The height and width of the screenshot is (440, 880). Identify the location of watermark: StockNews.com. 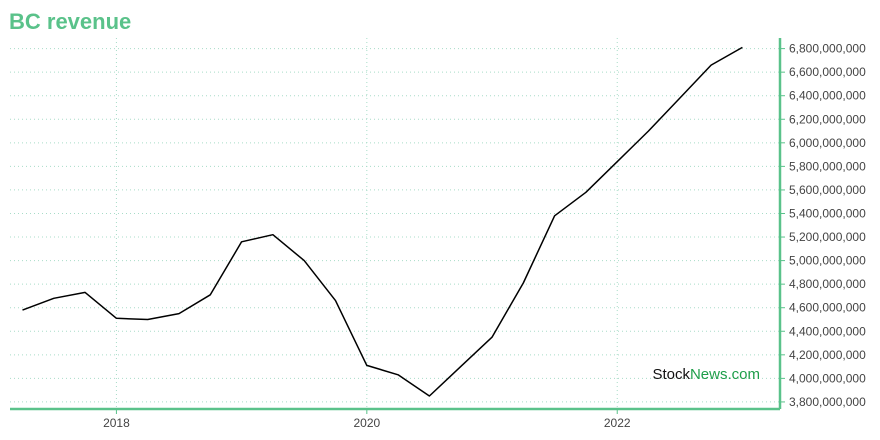
(706, 374).